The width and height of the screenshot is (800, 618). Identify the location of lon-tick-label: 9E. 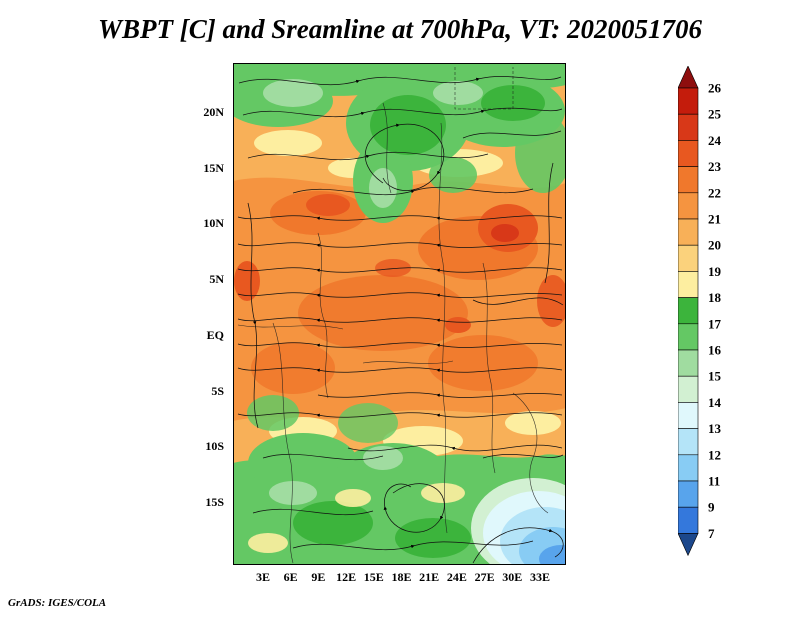
(318, 577).